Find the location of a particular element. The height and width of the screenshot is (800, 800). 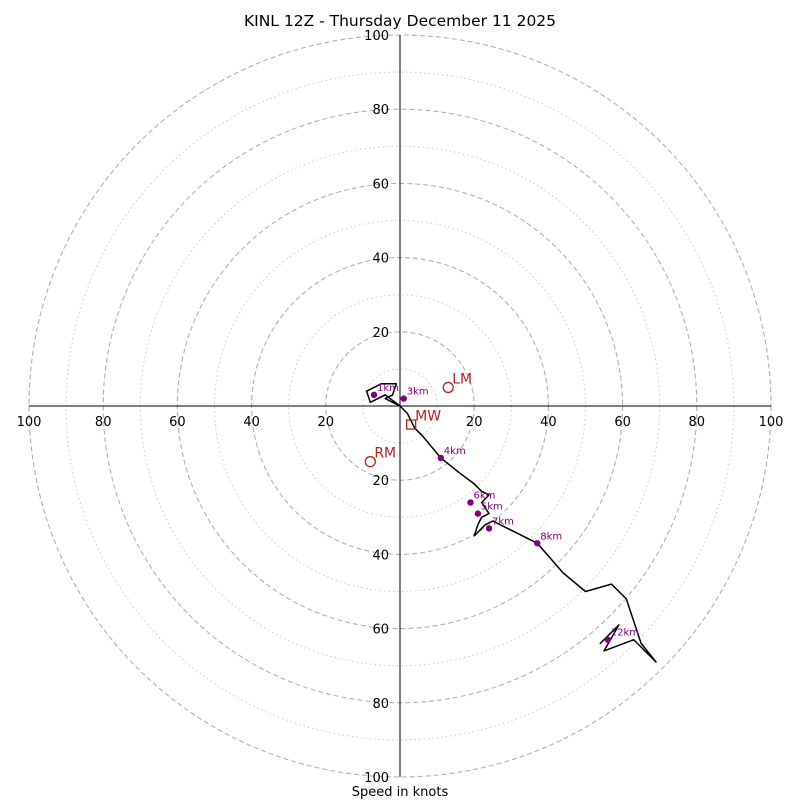

hodograph-trace-group is located at coordinates (511, 522).